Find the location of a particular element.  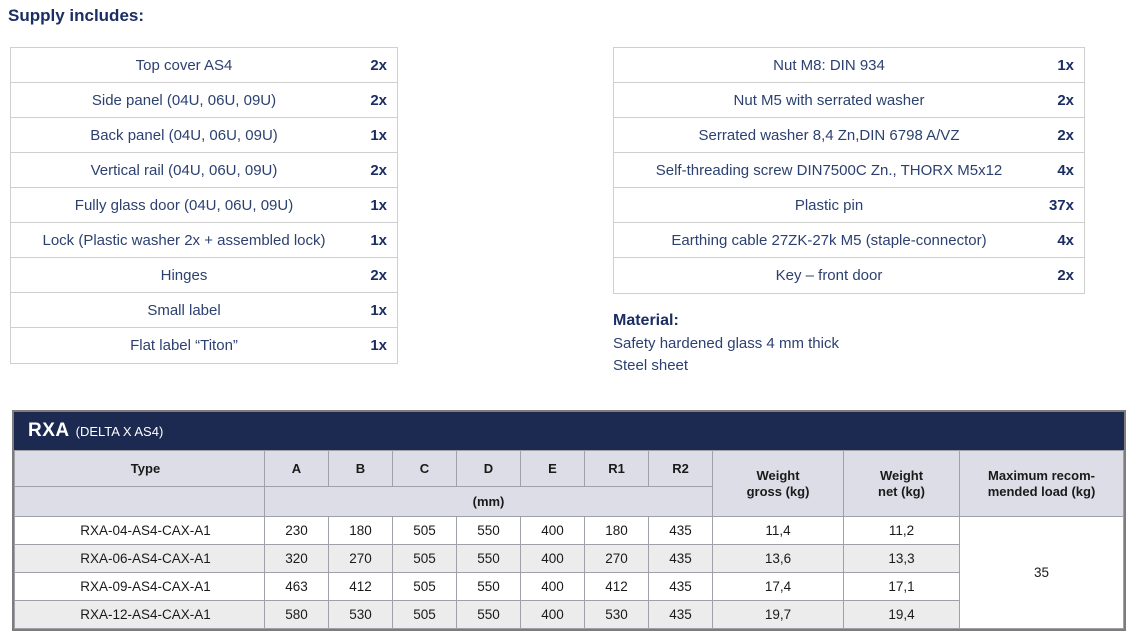

cell-b: 412 is located at coordinates (360, 586).